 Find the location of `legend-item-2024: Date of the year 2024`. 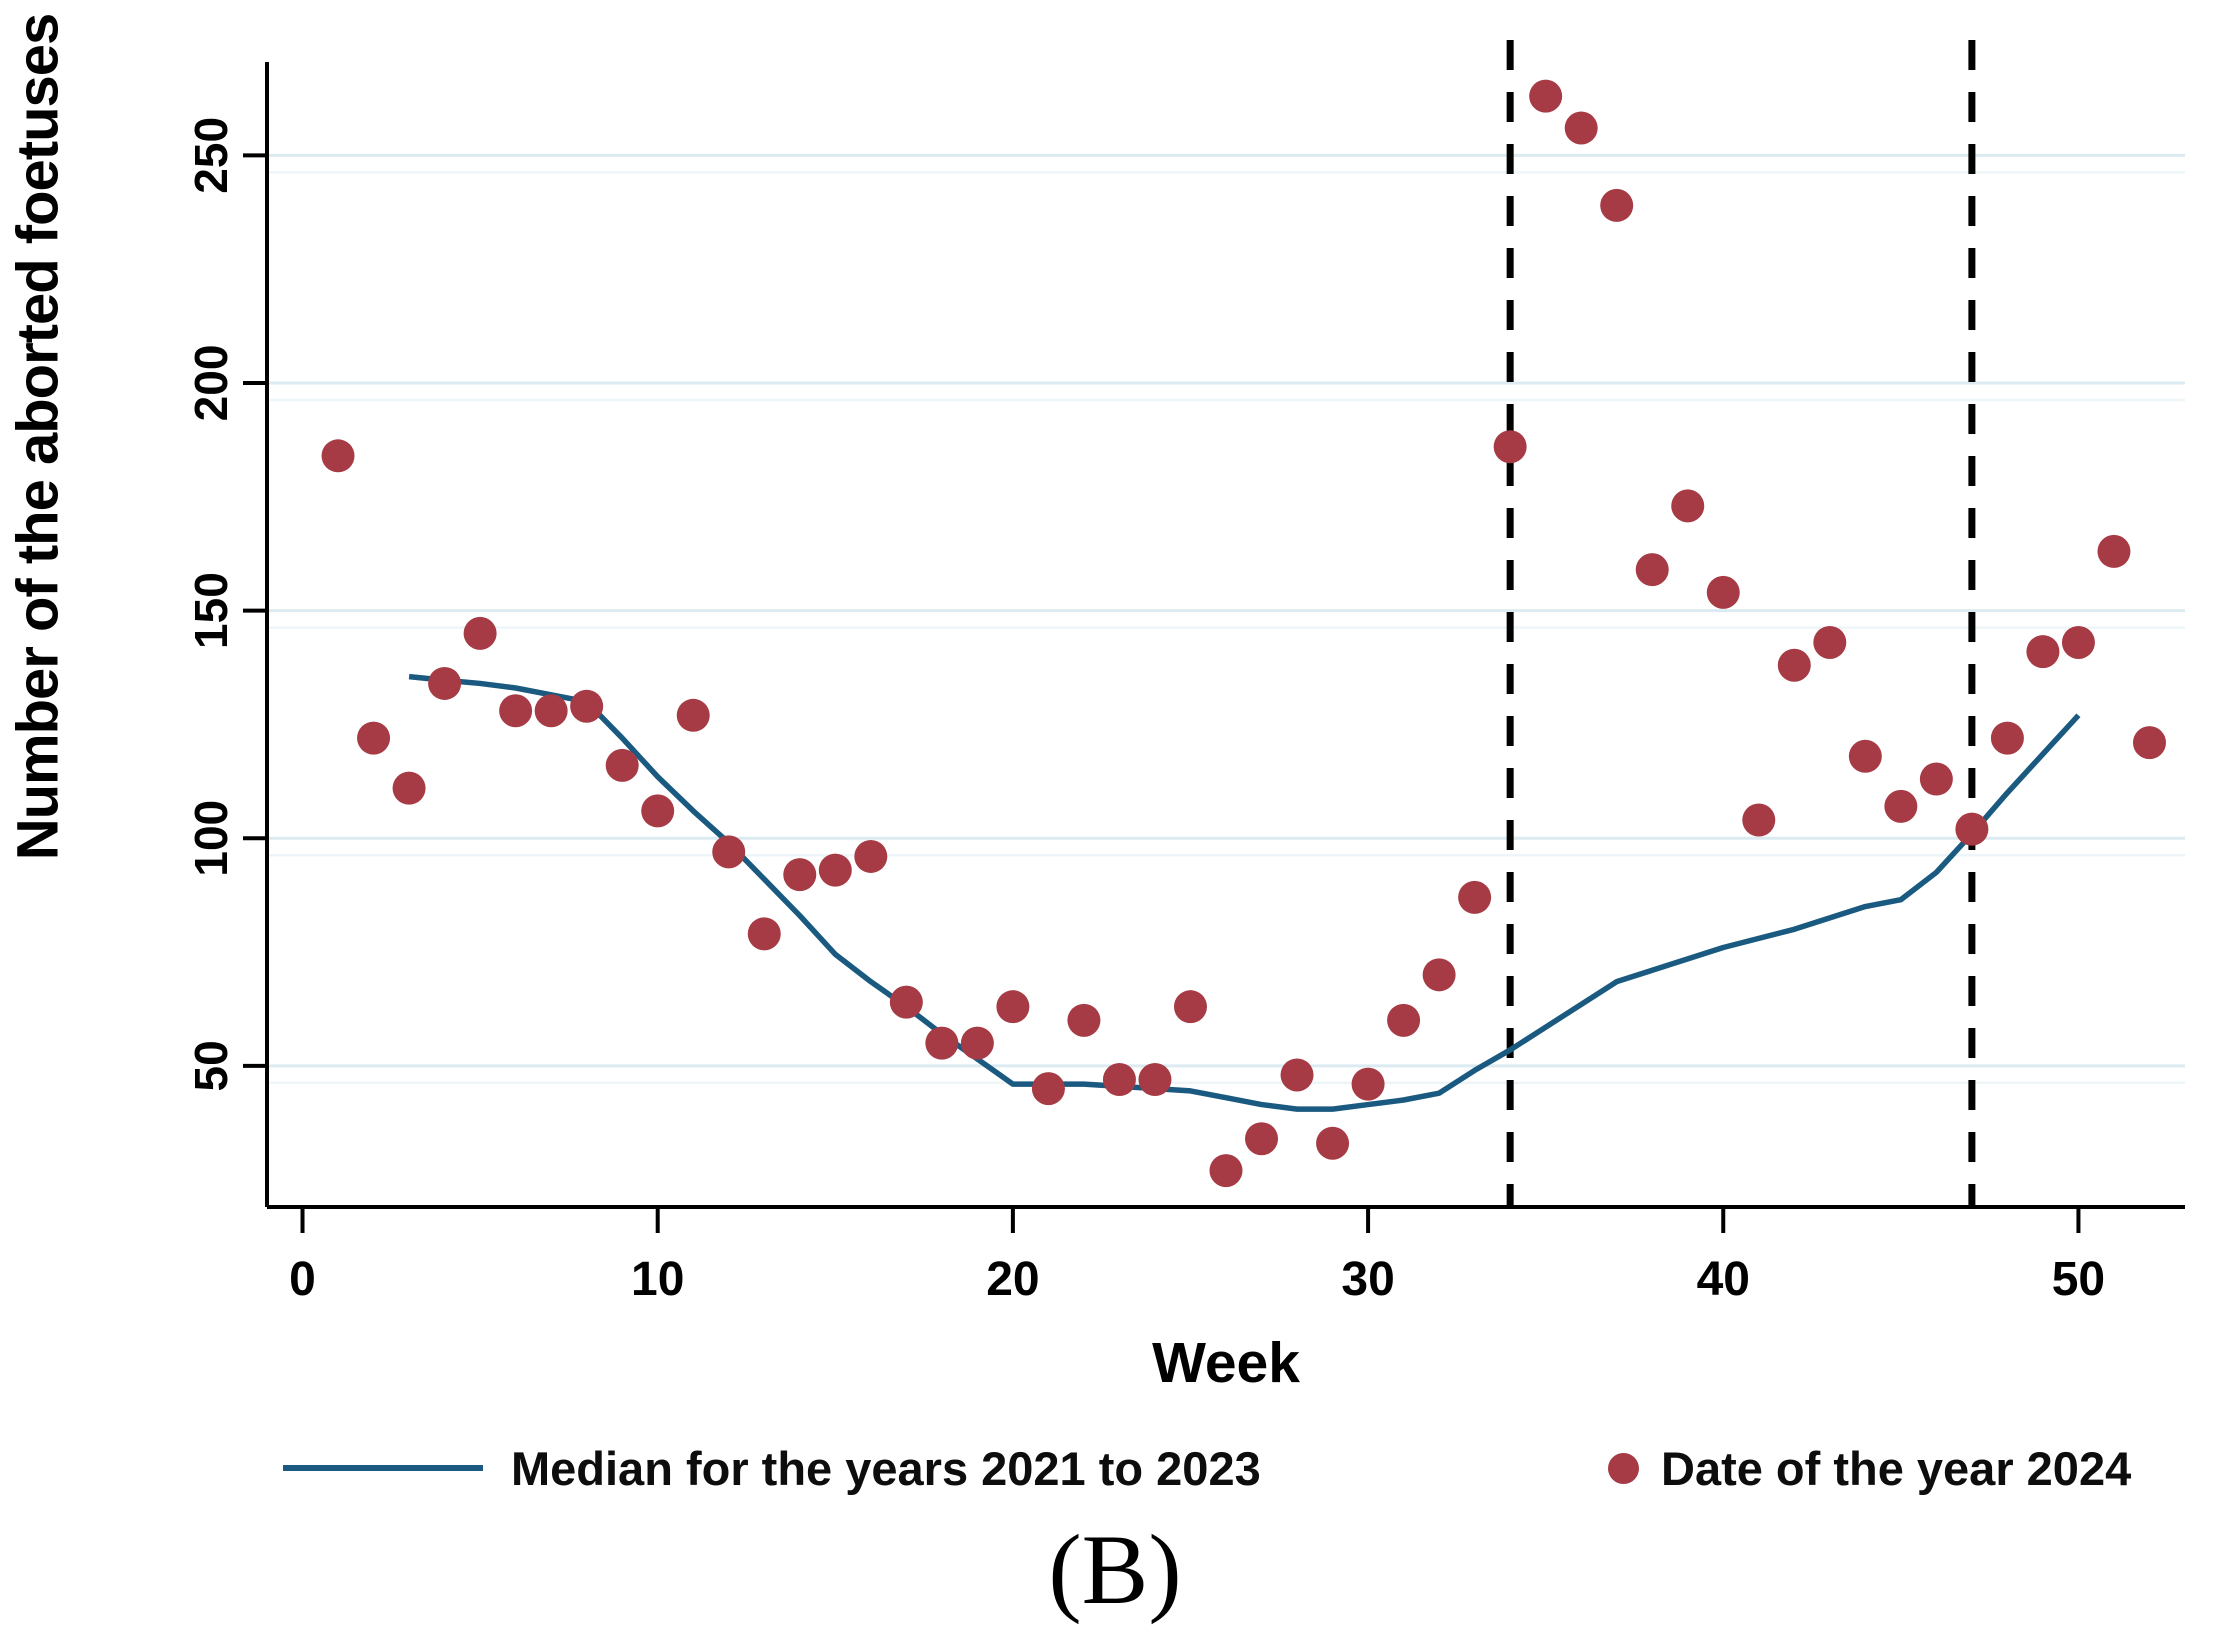

legend-item-2024: Date of the year 2024 is located at coordinates (1869, 1468).